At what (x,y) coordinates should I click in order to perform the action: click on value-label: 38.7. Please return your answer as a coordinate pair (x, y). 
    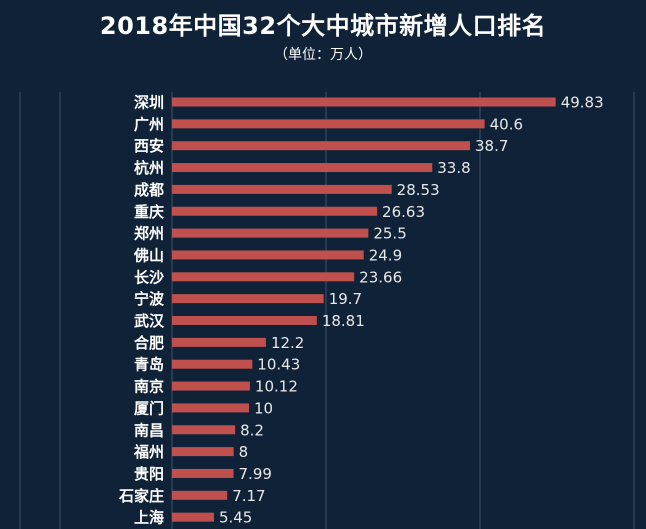
    Looking at the image, I should click on (491, 146).